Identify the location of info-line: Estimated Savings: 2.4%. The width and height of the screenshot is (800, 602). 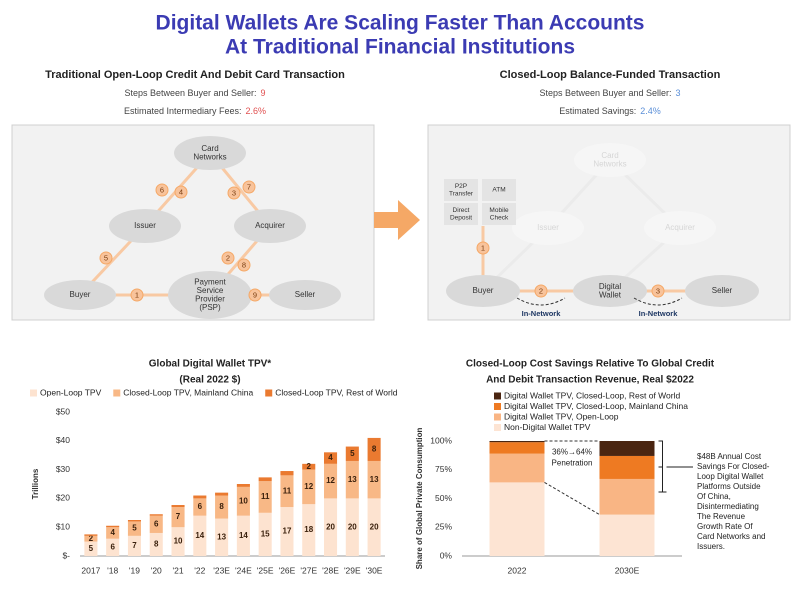
(610, 111).